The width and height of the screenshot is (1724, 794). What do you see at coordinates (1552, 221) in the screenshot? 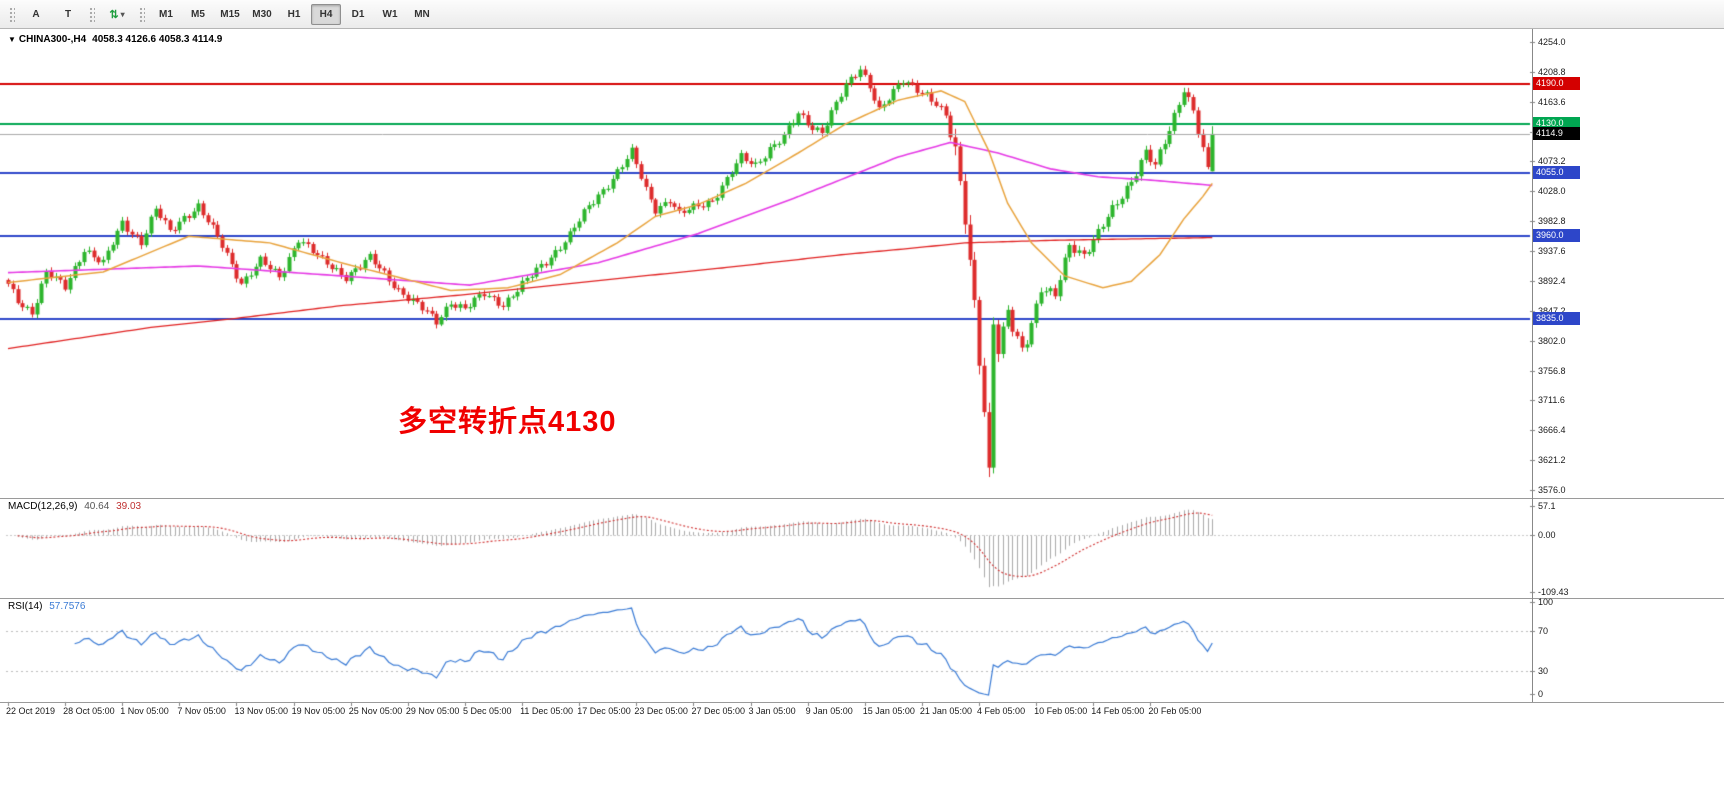
I see `price-tick-label: 3982.8` at bounding box center [1552, 221].